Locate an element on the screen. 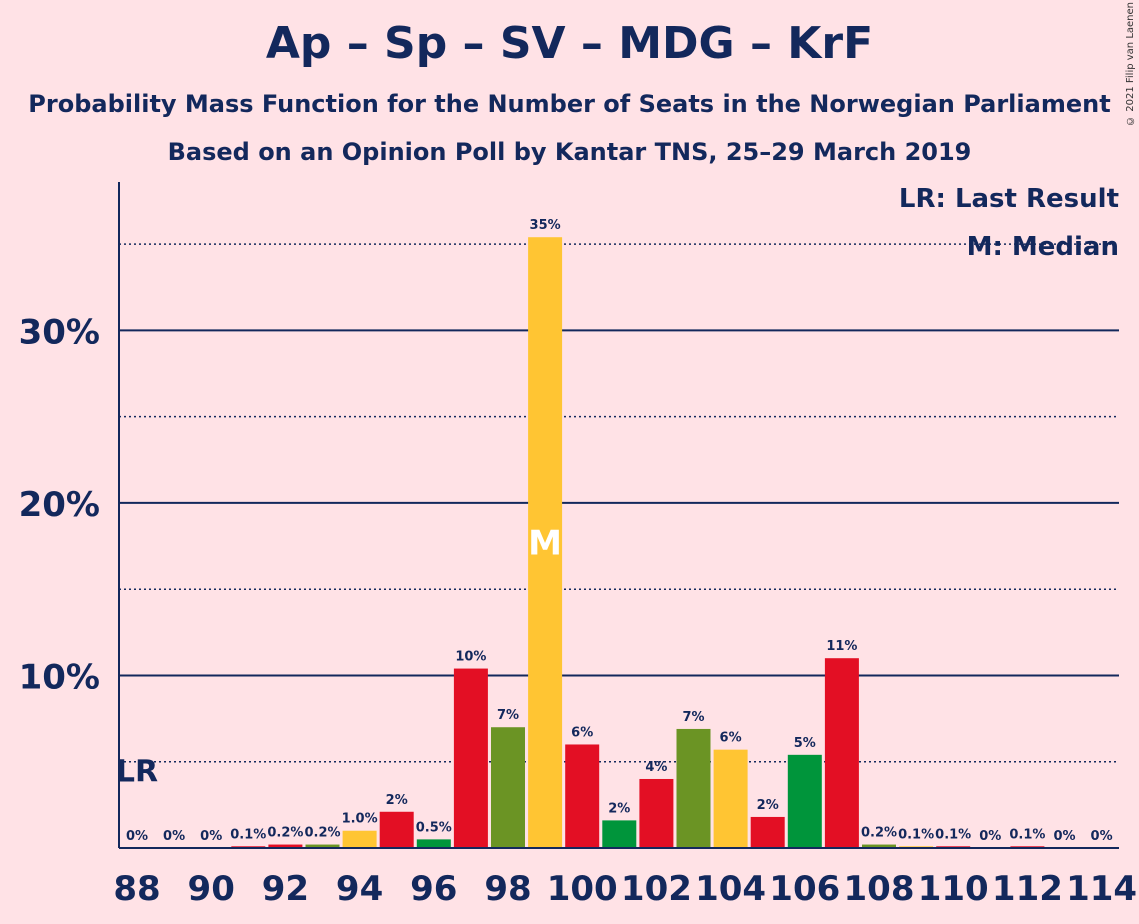 The width and height of the screenshot is (1139, 924). median-marker: M is located at coordinates (545, 544).